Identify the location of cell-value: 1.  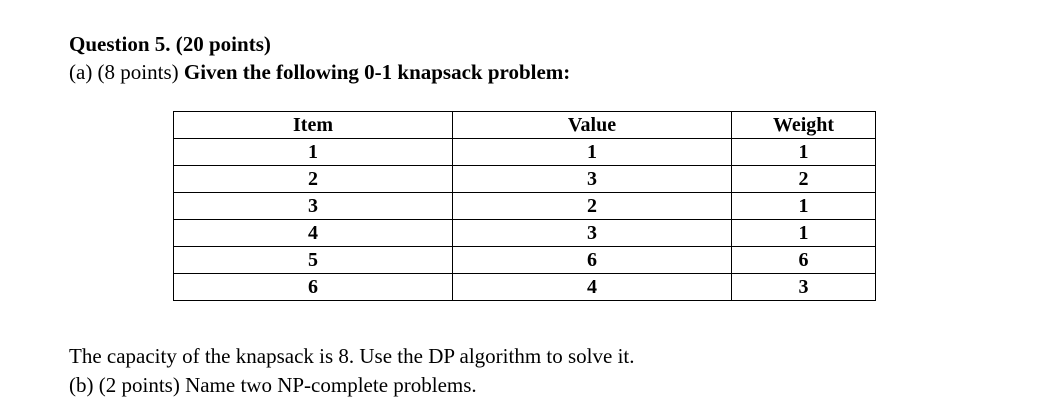
(592, 152).